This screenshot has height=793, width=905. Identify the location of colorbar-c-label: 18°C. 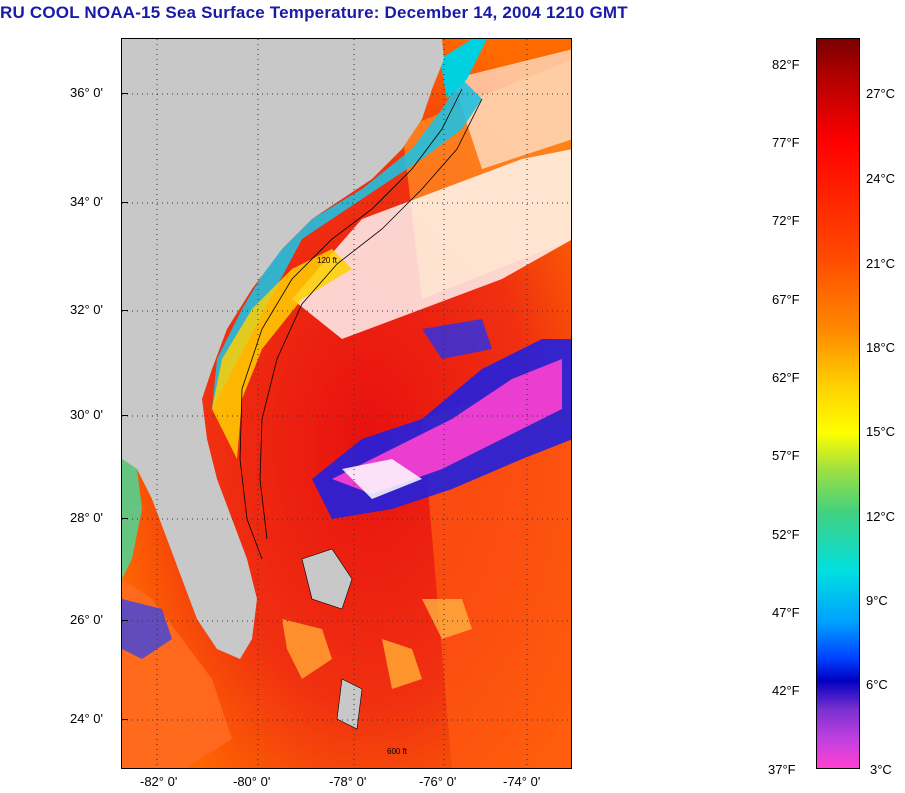
(881, 347).